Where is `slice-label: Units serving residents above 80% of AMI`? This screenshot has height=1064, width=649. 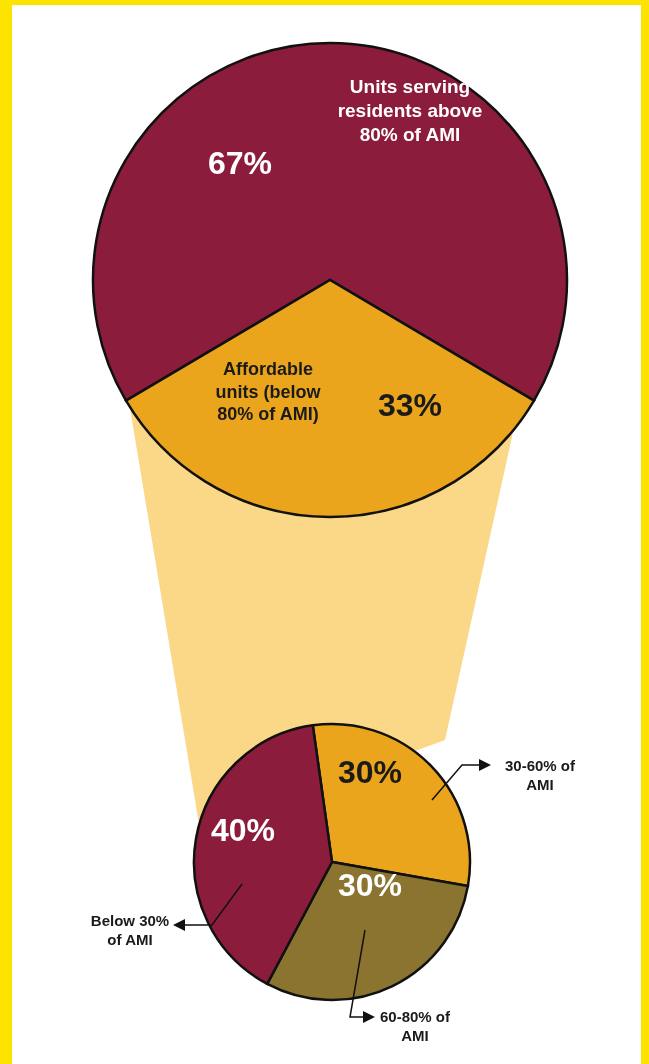
slice-label: Units serving residents above 80% of AMI is located at coordinates (410, 111).